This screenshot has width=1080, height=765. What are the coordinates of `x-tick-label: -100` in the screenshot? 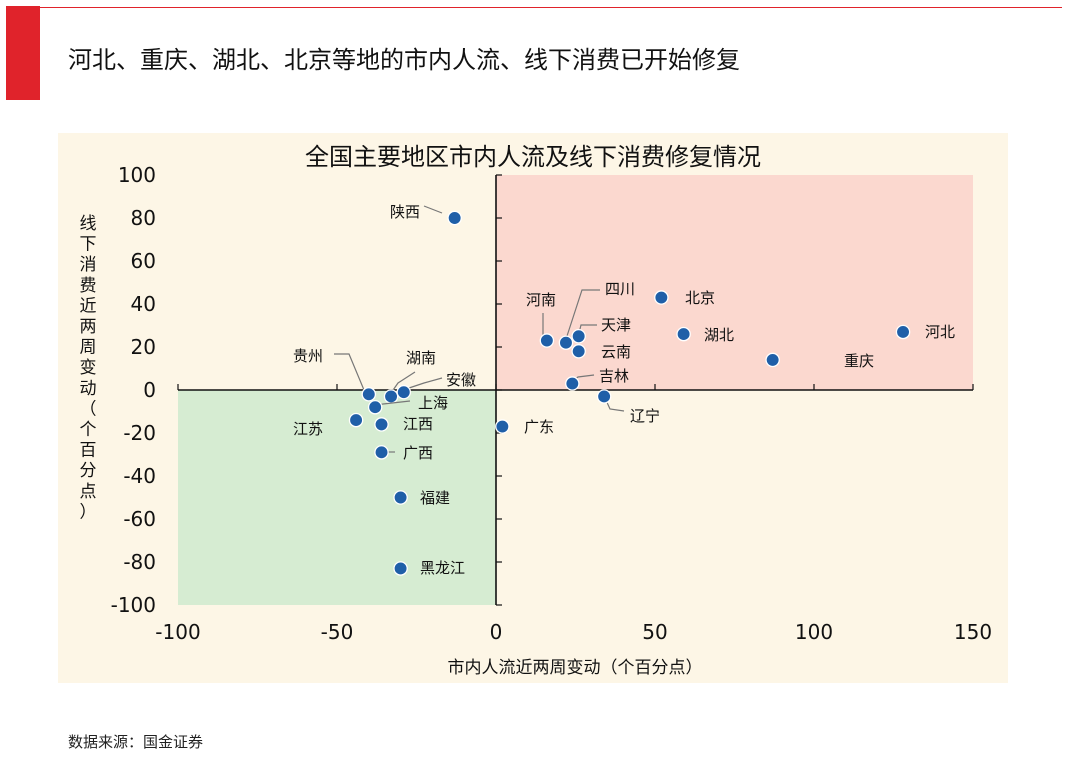 It's located at (177, 632).